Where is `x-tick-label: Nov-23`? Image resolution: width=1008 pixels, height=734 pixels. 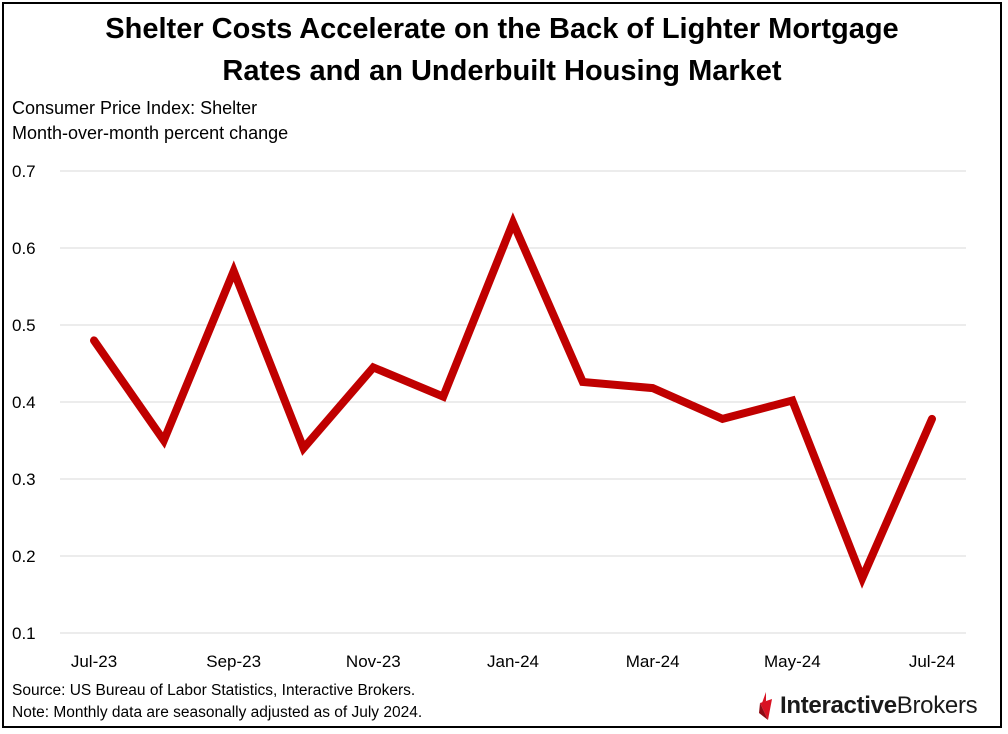
x-tick-label: Nov-23 is located at coordinates (373, 661).